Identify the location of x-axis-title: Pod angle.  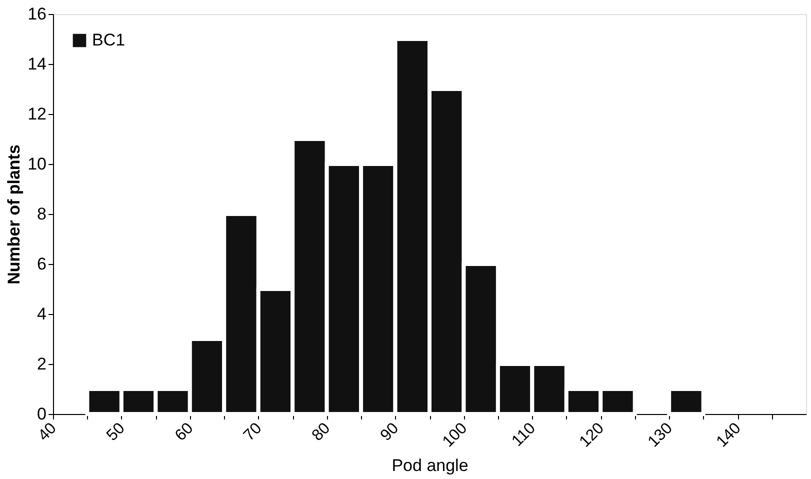
(430, 466).